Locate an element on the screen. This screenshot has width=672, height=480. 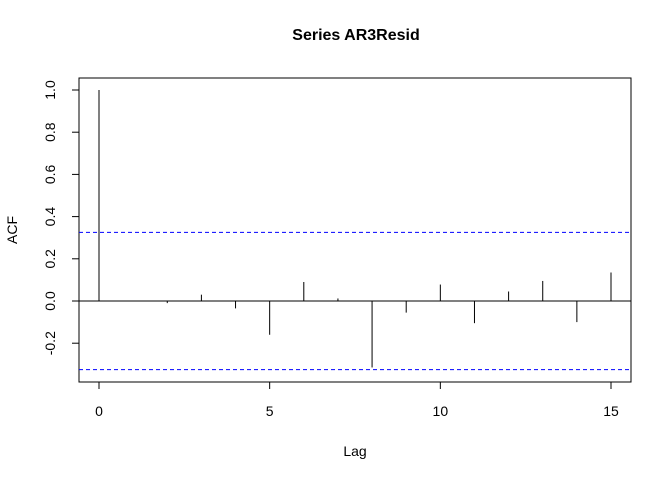
y-tick-label: 0.2 is located at coordinates (50, 259).